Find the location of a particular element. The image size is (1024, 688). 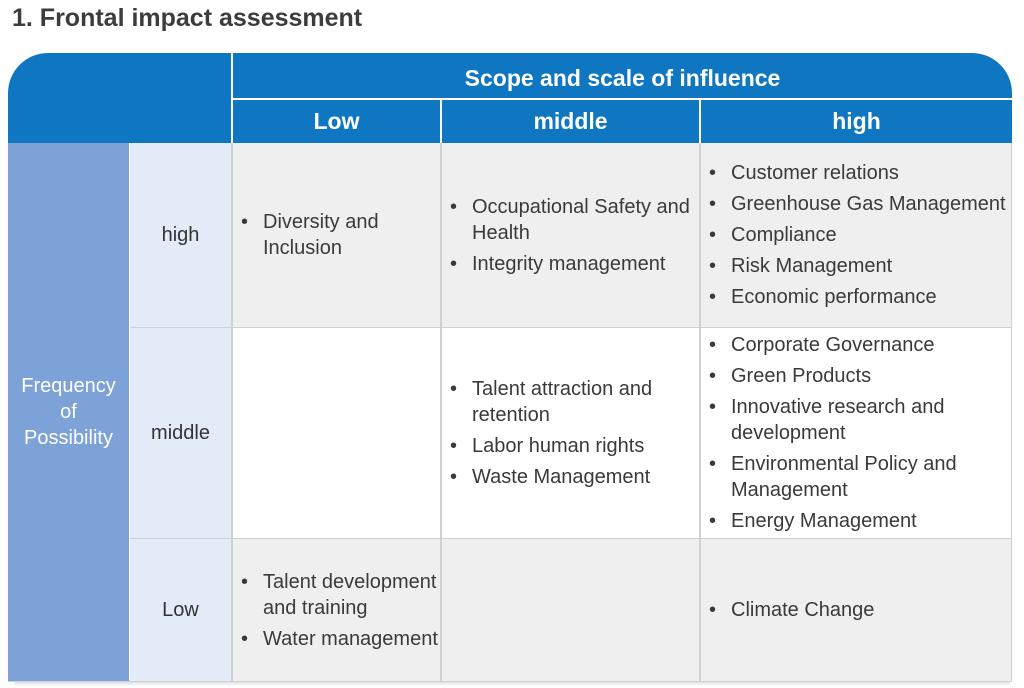

cell-low-middle is located at coordinates (570, 610).